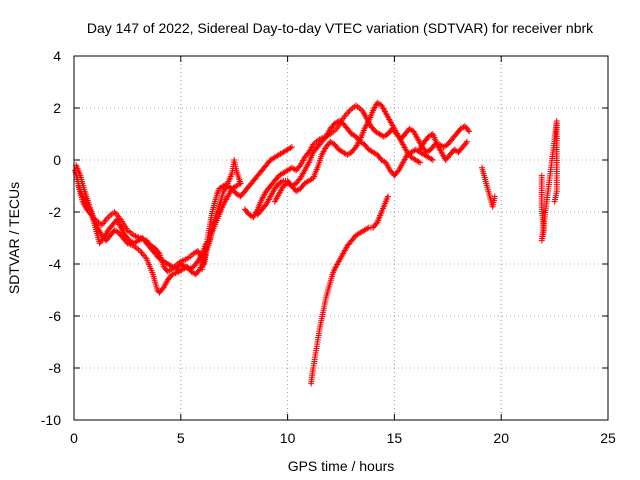 The image size is (640, 480). I want to click on x-tick-label: 20, so click(501, 438).